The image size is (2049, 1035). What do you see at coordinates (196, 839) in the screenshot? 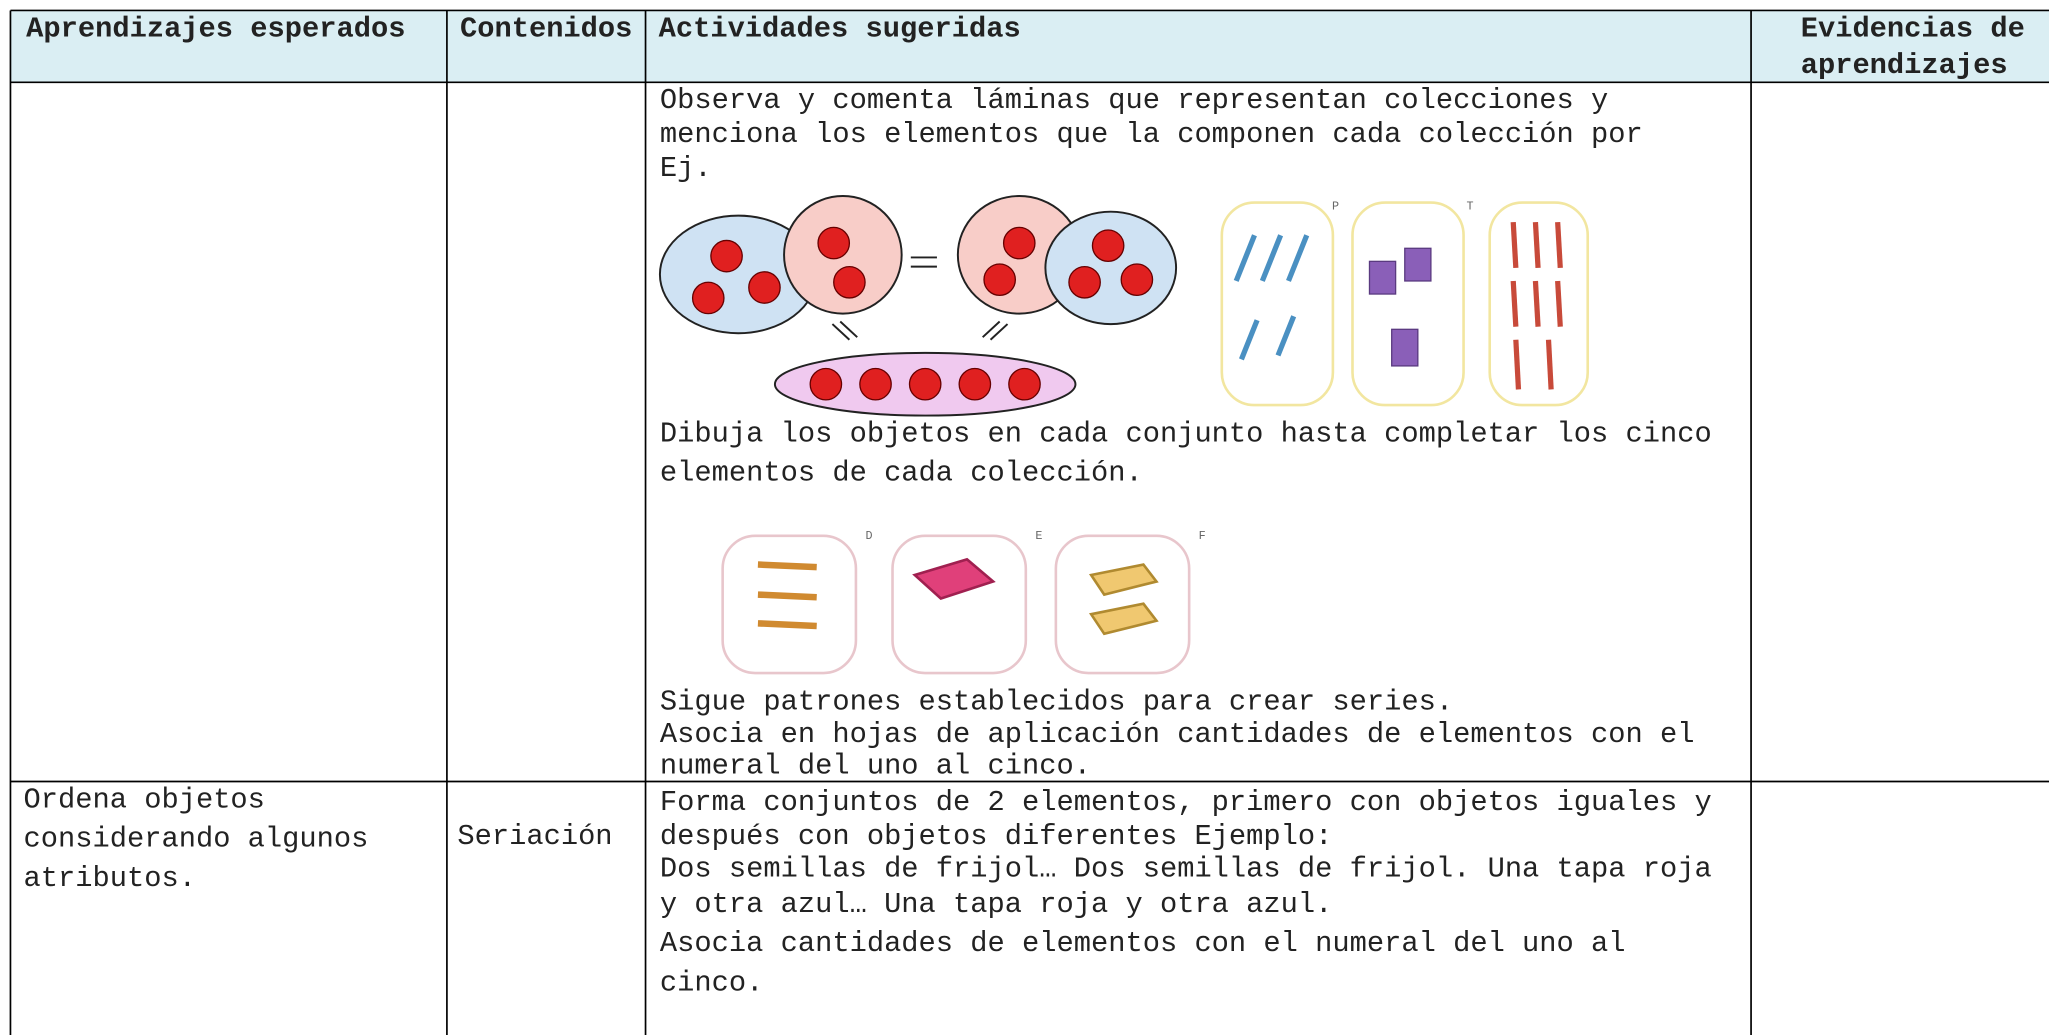
I see `learning-line: considerando algunos` at bounding box center [196, 839].